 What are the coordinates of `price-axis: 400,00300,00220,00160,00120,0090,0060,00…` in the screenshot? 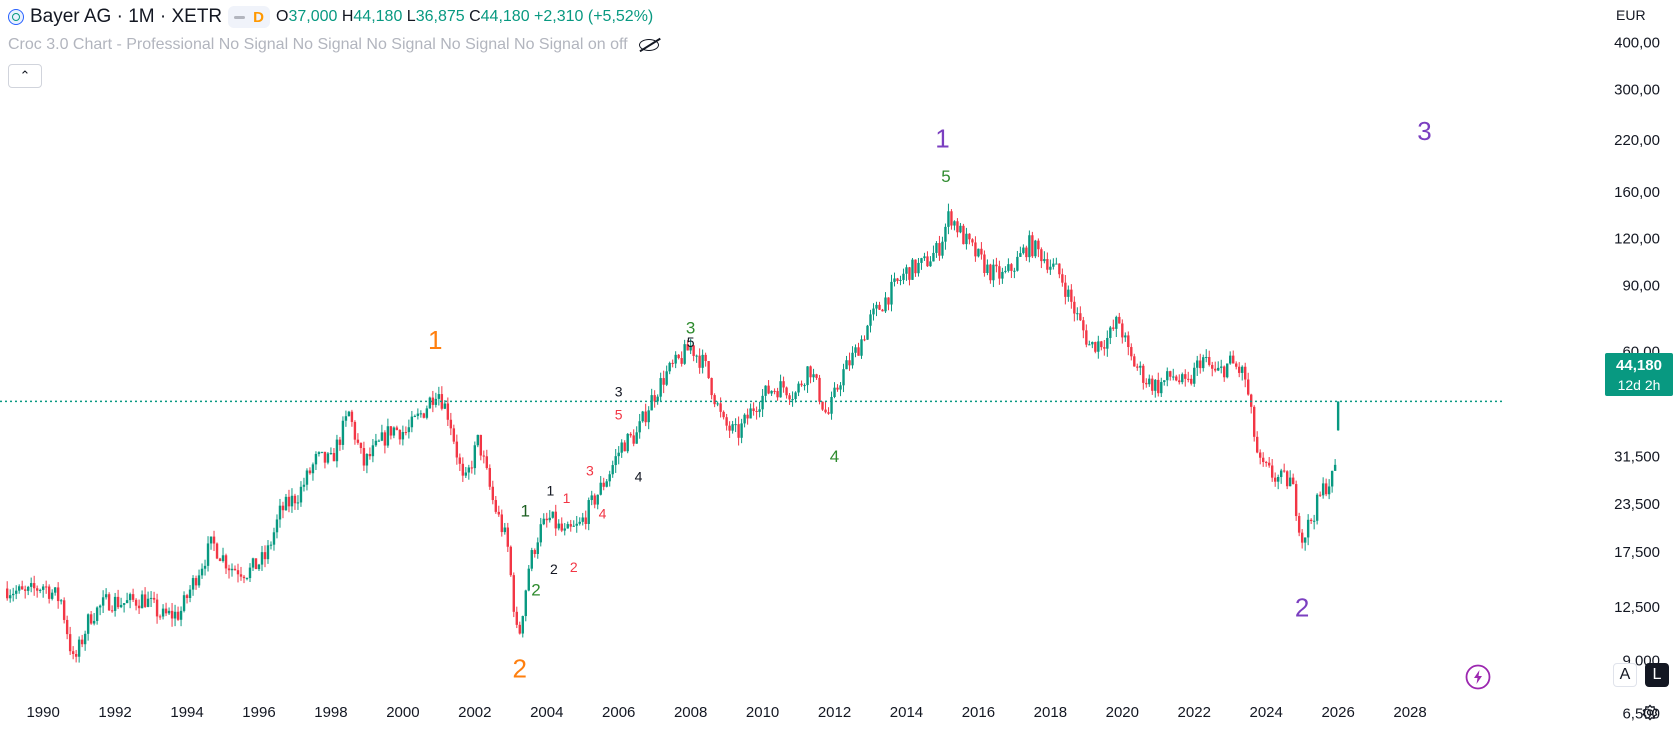 It's located at (1637, 379).